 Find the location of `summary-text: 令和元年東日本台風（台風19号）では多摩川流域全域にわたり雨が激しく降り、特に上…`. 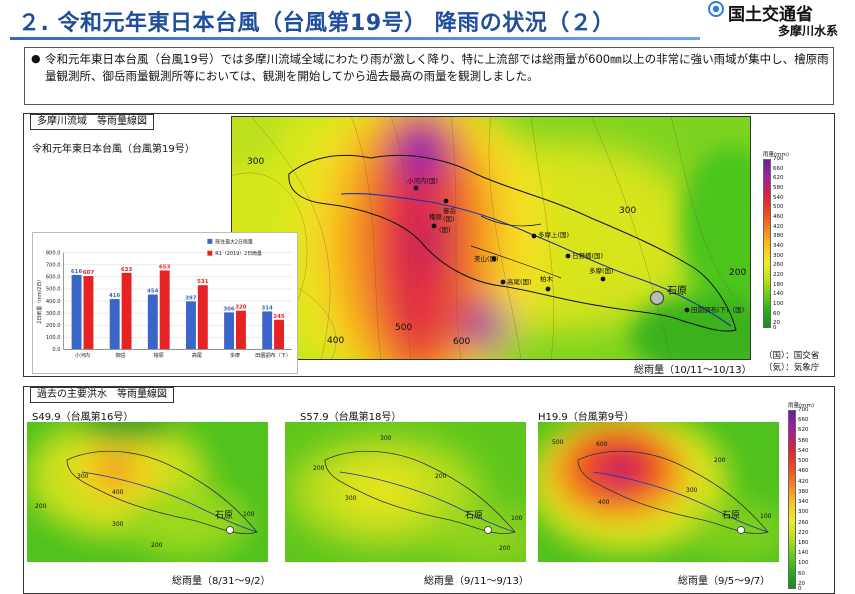

summary-text: 令和元年東日本台風（台風19号）では多摩川流域全域にわたり雨が激しく降り、特に上… is located at coordinates (437, 67).